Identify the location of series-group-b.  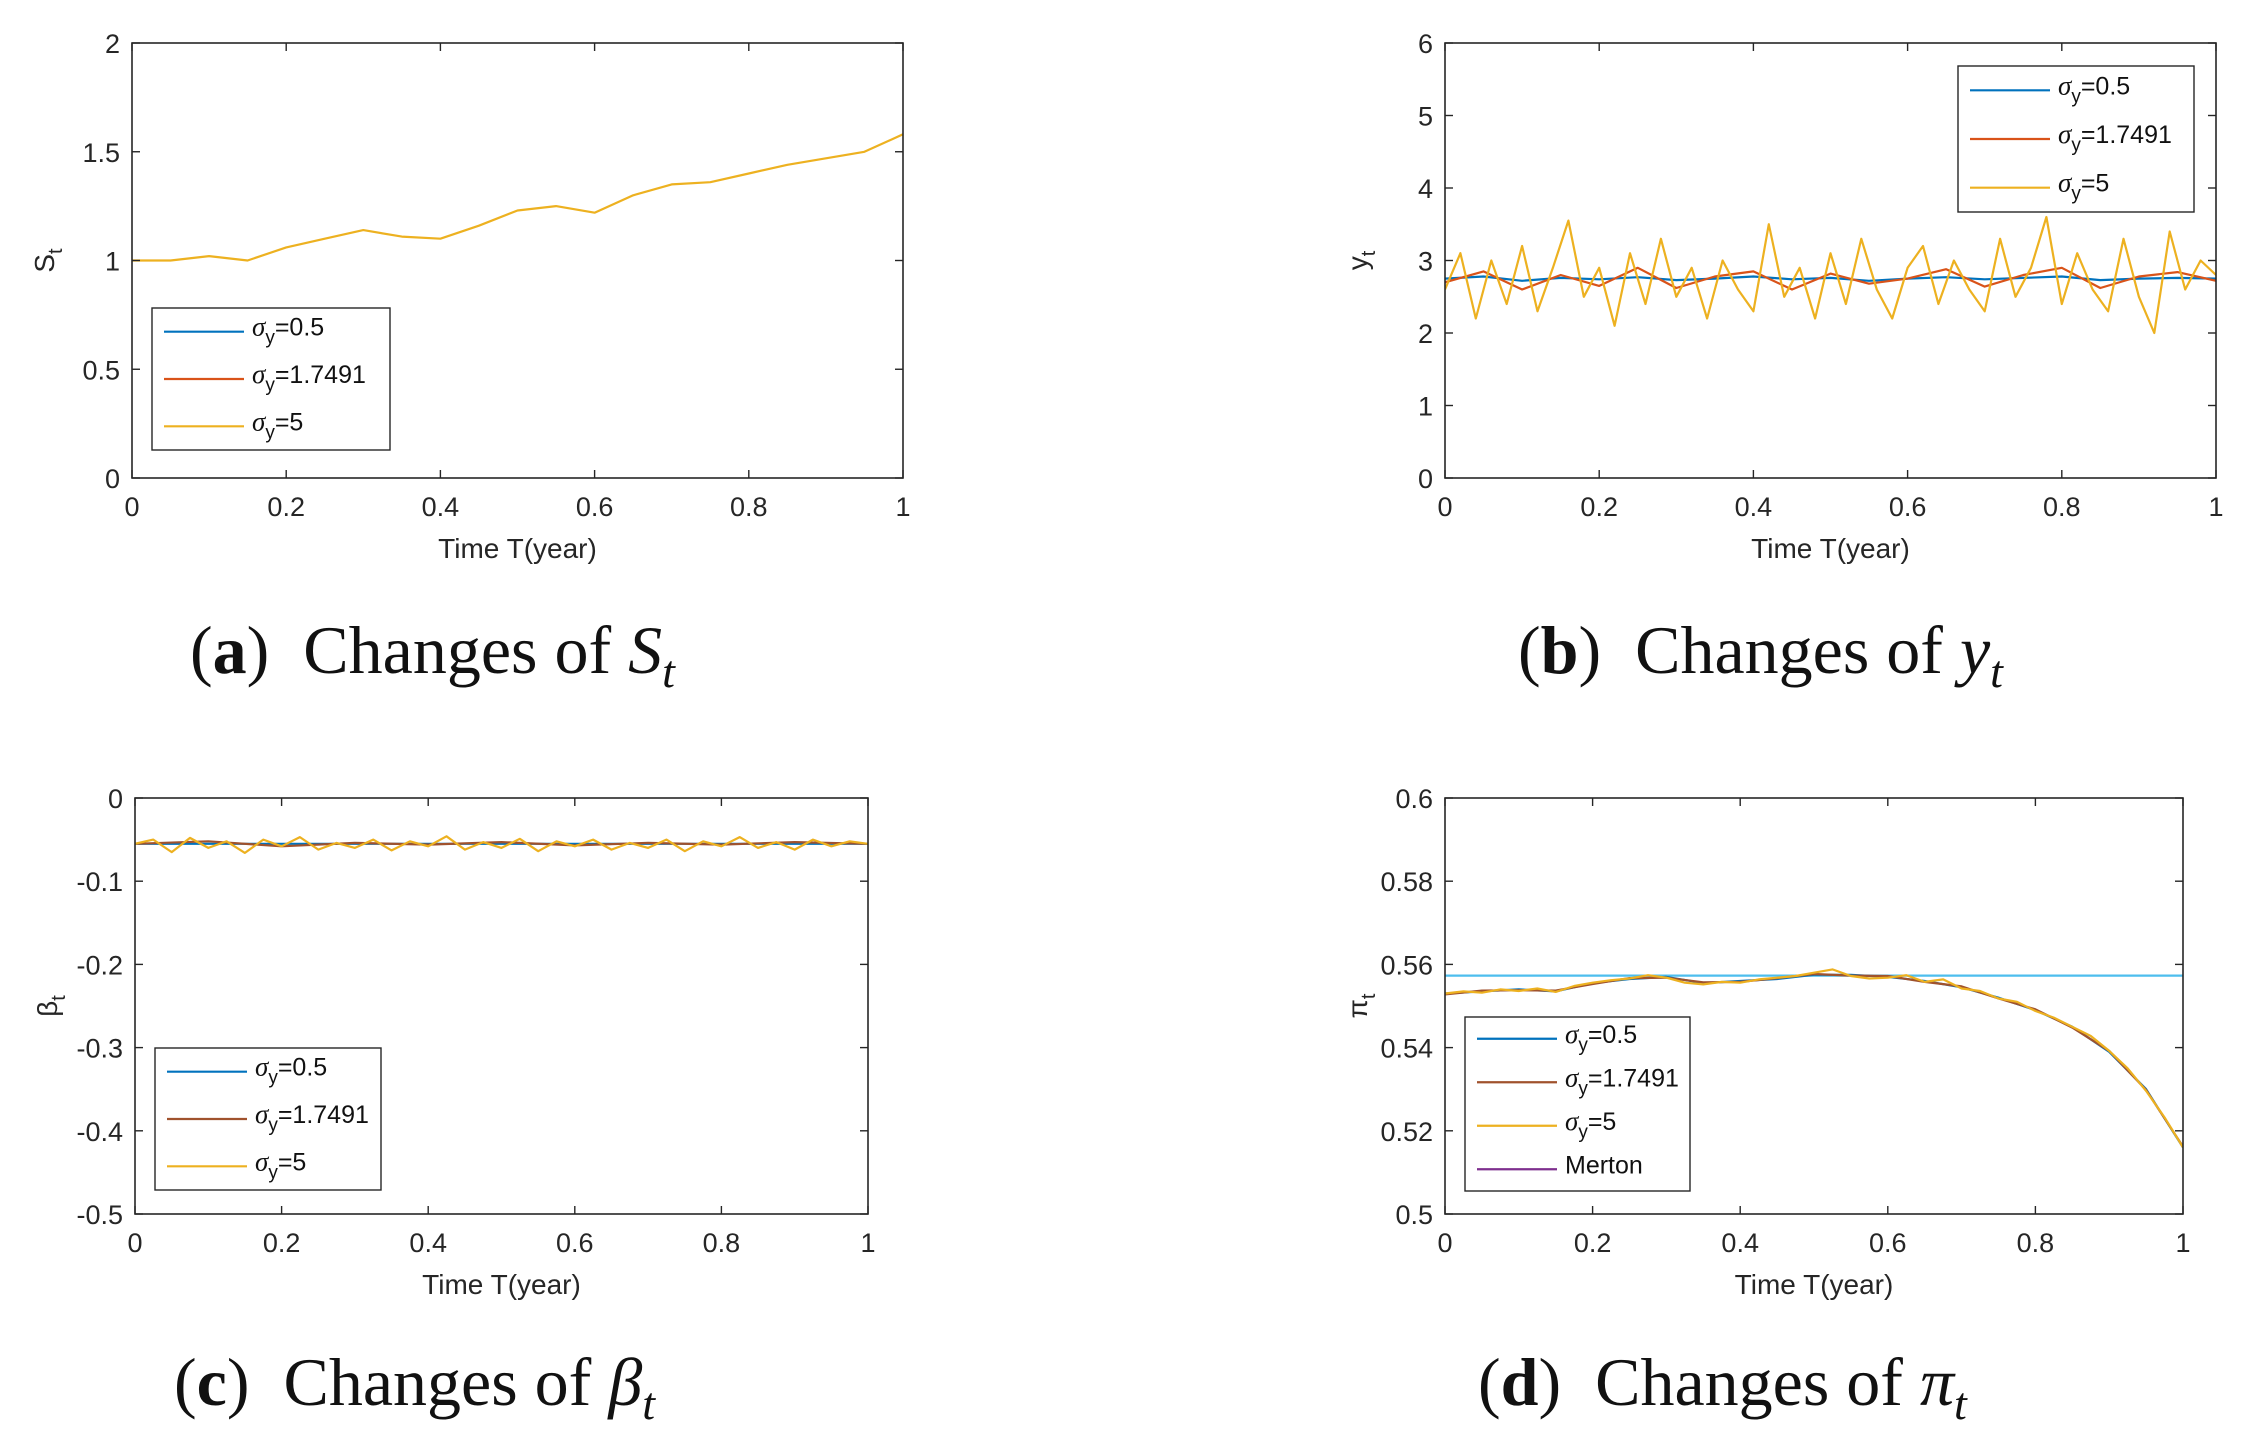
(1830, 275).